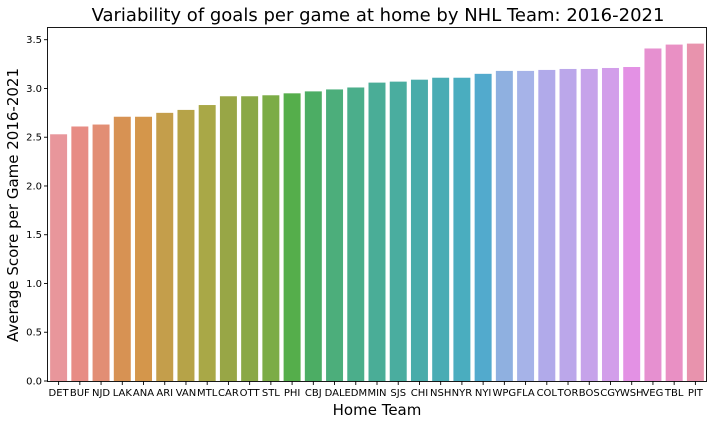 This screenshot has height=424, width=712. I want to click on x-tick-label: VEG, so click(652, 393).